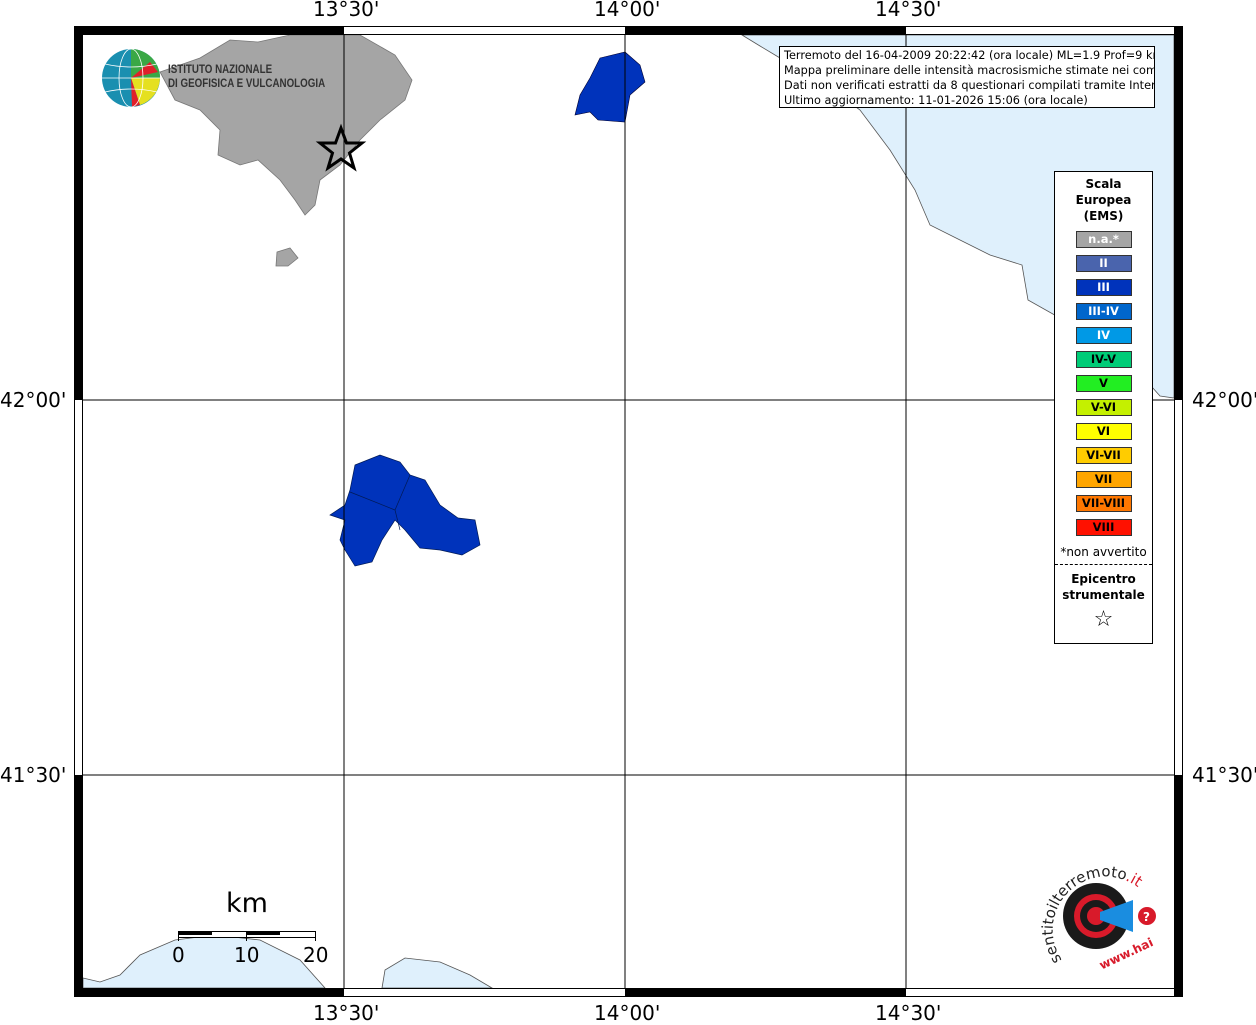 The image size is (1256, 1025). Describe the element at coordinates (627, 1013) in the screenshot. I see `lon-label-bottom-1400: 14°00'` at that location.